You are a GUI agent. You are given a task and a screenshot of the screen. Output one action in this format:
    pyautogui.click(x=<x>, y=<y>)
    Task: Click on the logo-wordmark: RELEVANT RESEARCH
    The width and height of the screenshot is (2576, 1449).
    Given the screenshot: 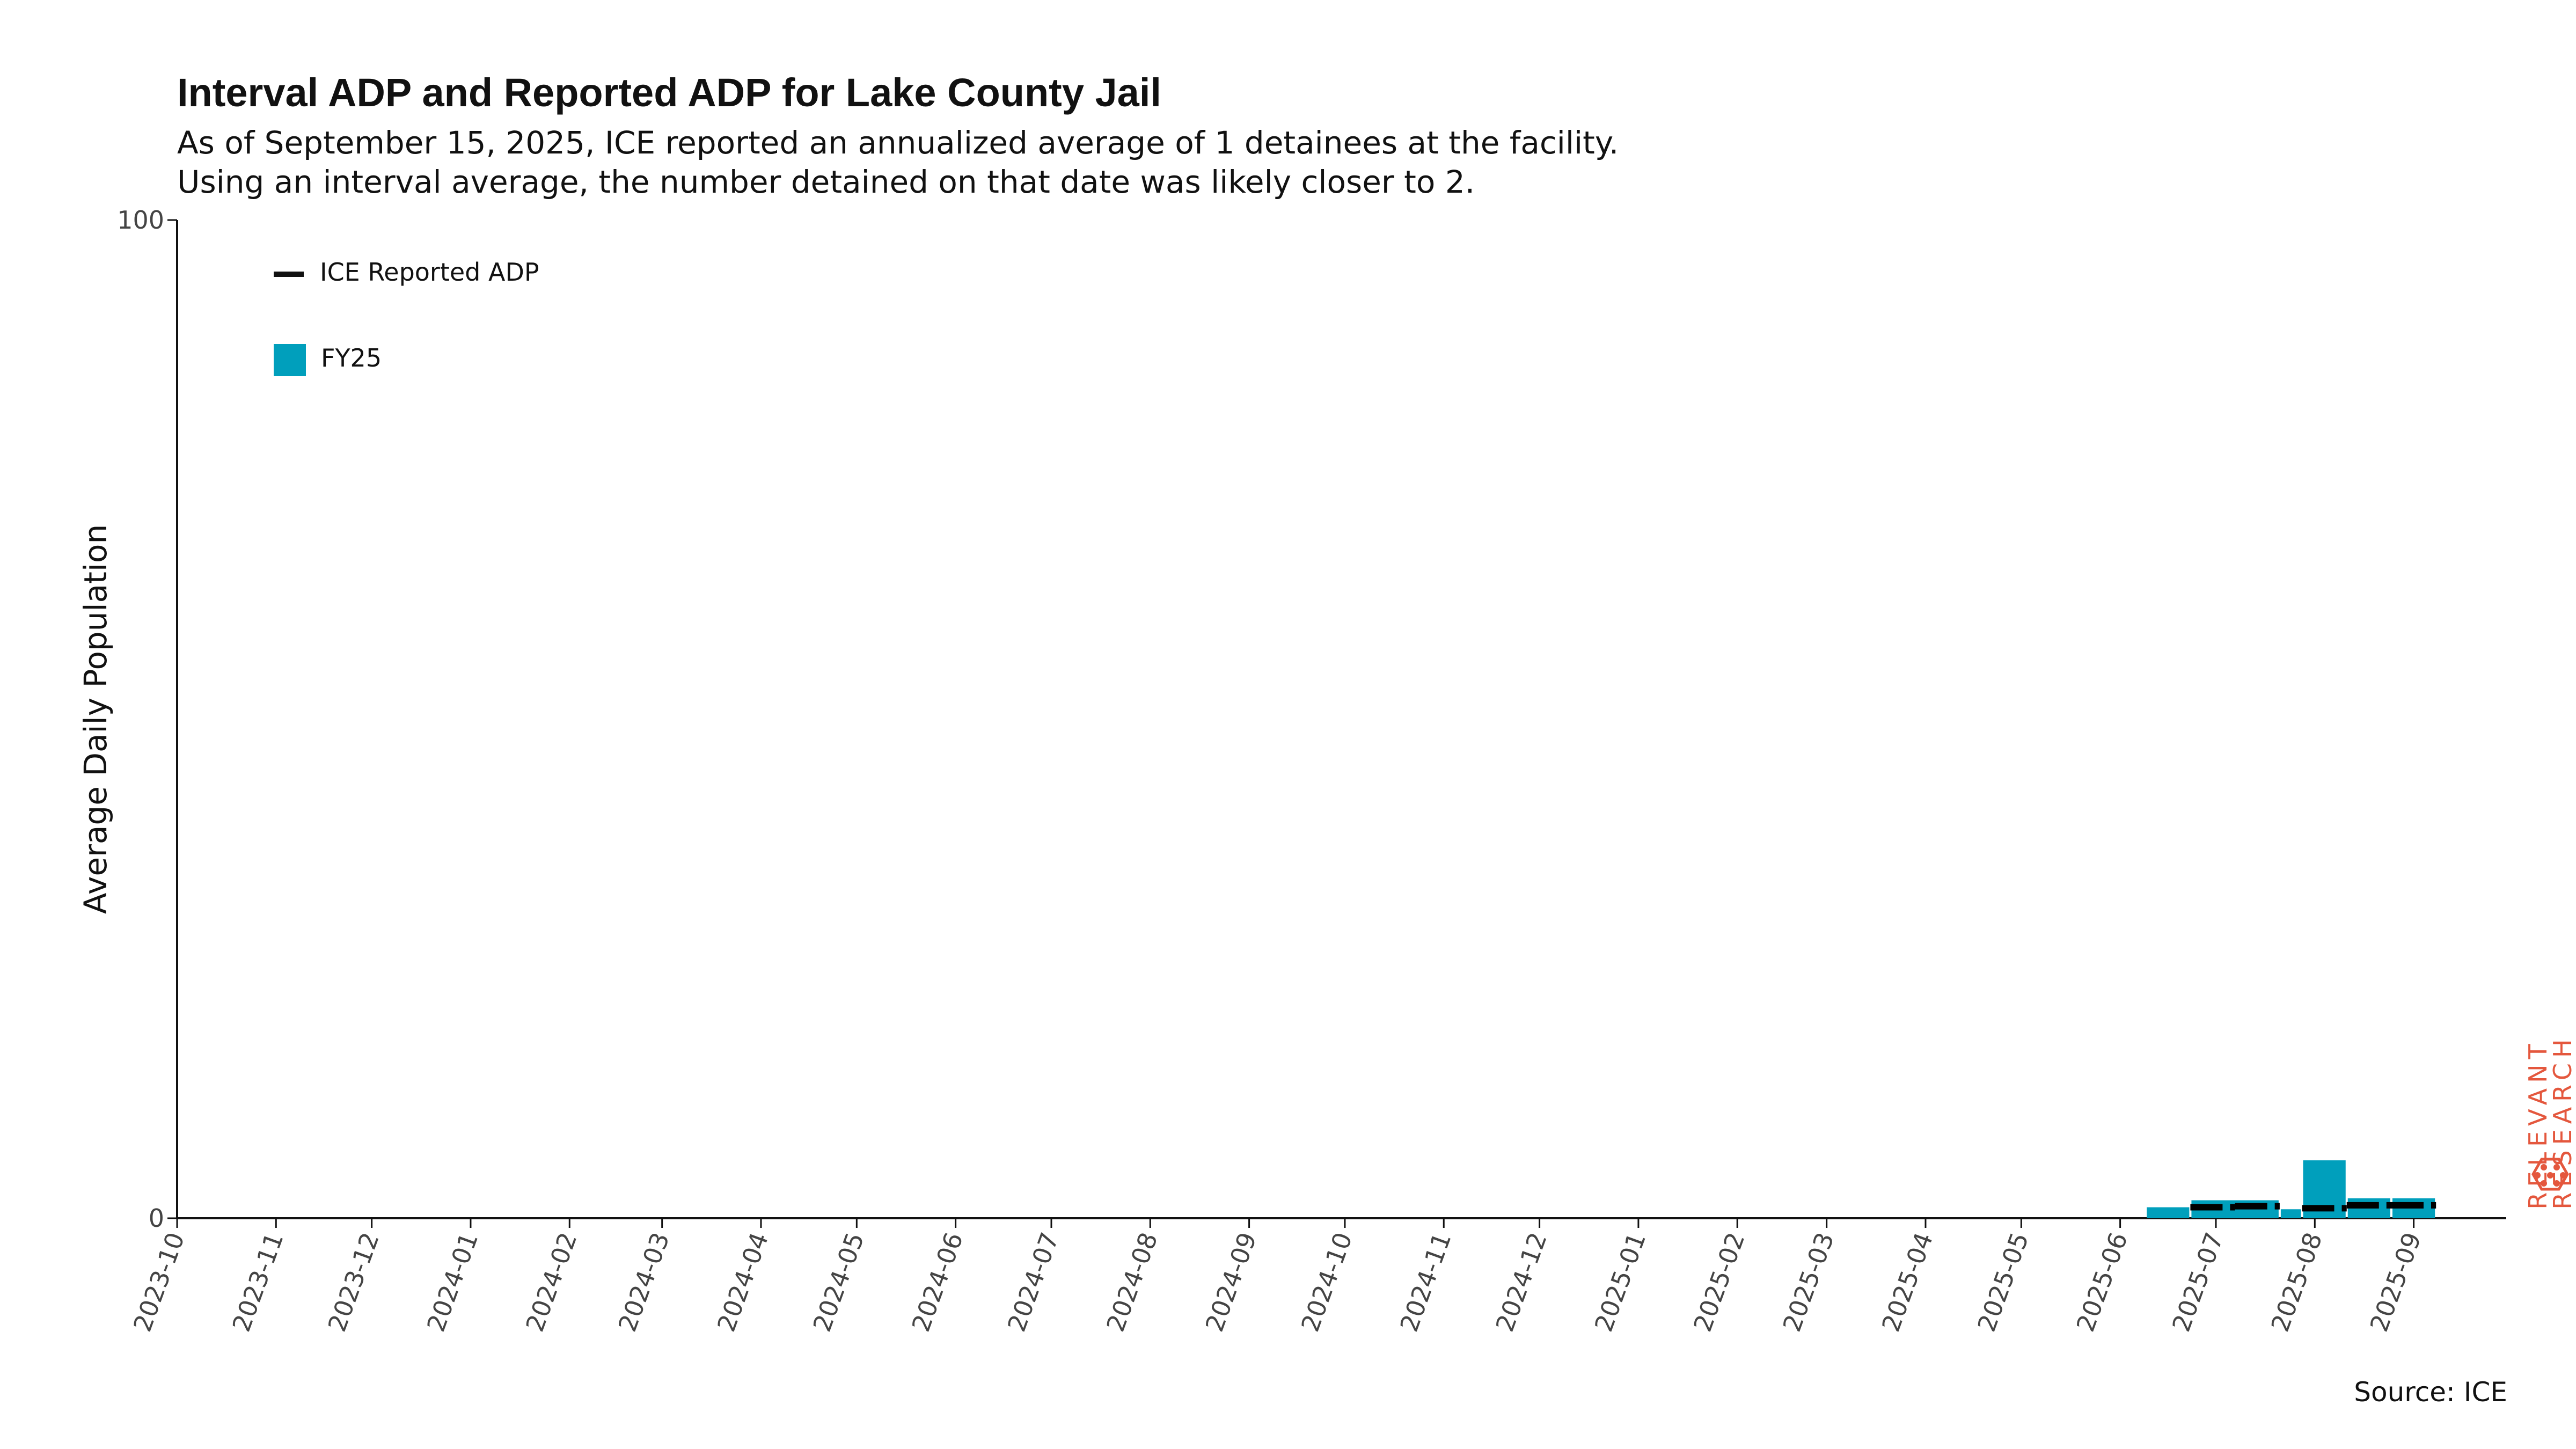 What is the action you would take?
    pyautogui.click(x=2549, y=1122)
    